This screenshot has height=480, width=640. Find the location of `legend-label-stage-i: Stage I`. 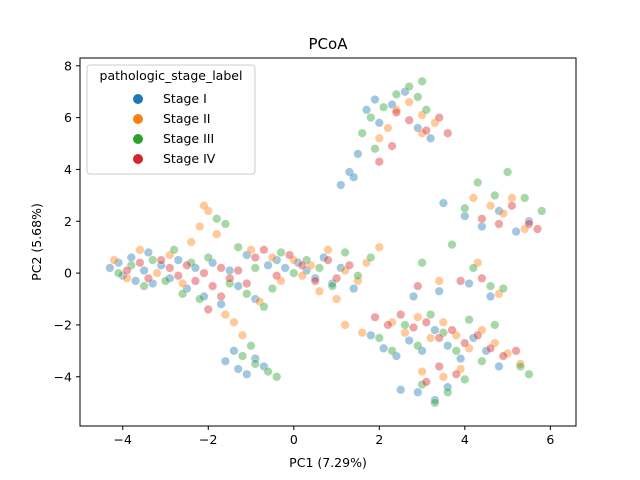

legend-label-stage-i: Stage I is located at coordinates (185, 98).